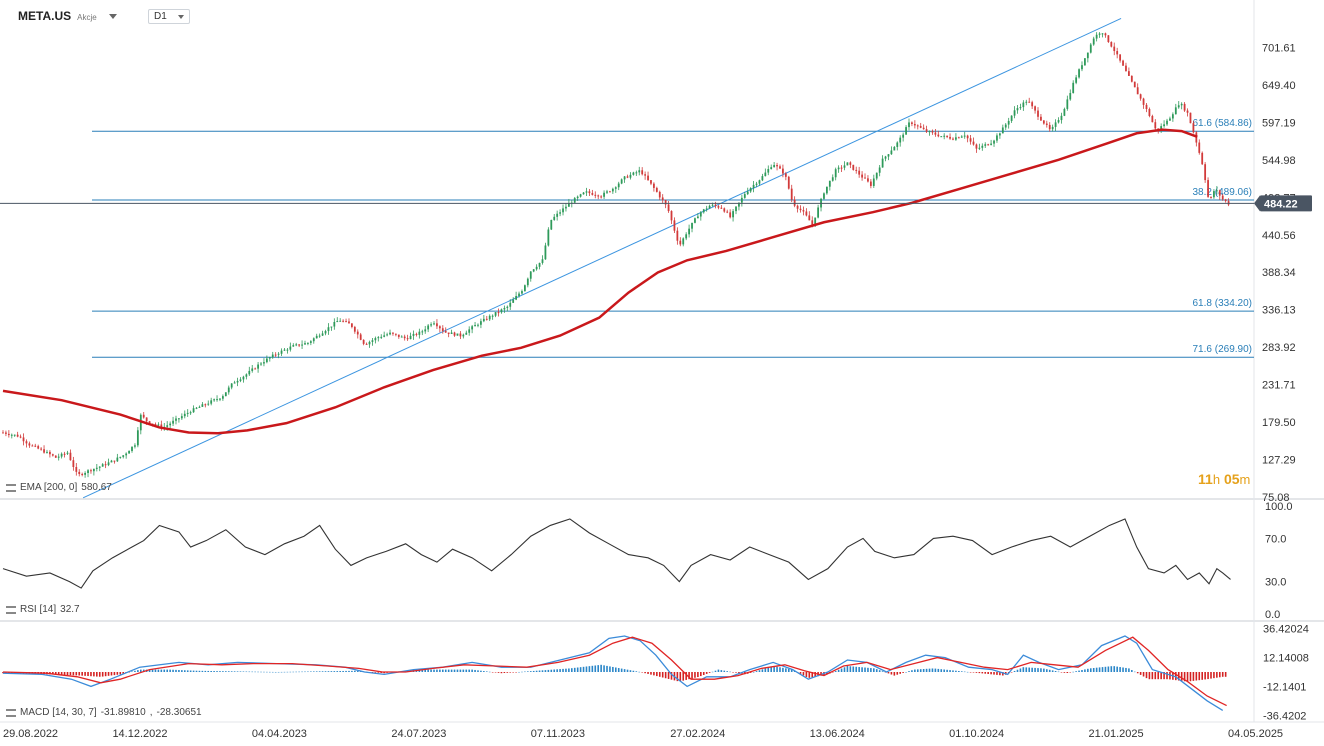 This screenshot has height=746, width=1324. I want to click on fib-level-label: 61.6 (584.86), so click(1223, 123).